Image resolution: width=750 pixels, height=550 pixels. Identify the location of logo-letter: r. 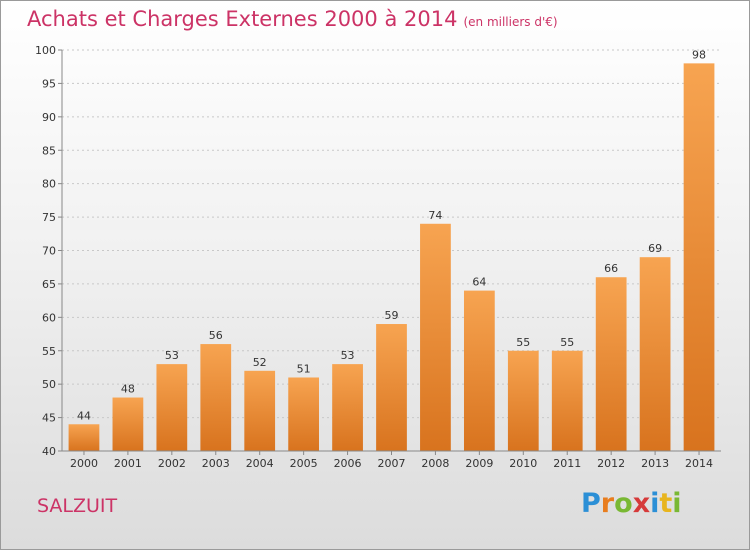
(607, 503).